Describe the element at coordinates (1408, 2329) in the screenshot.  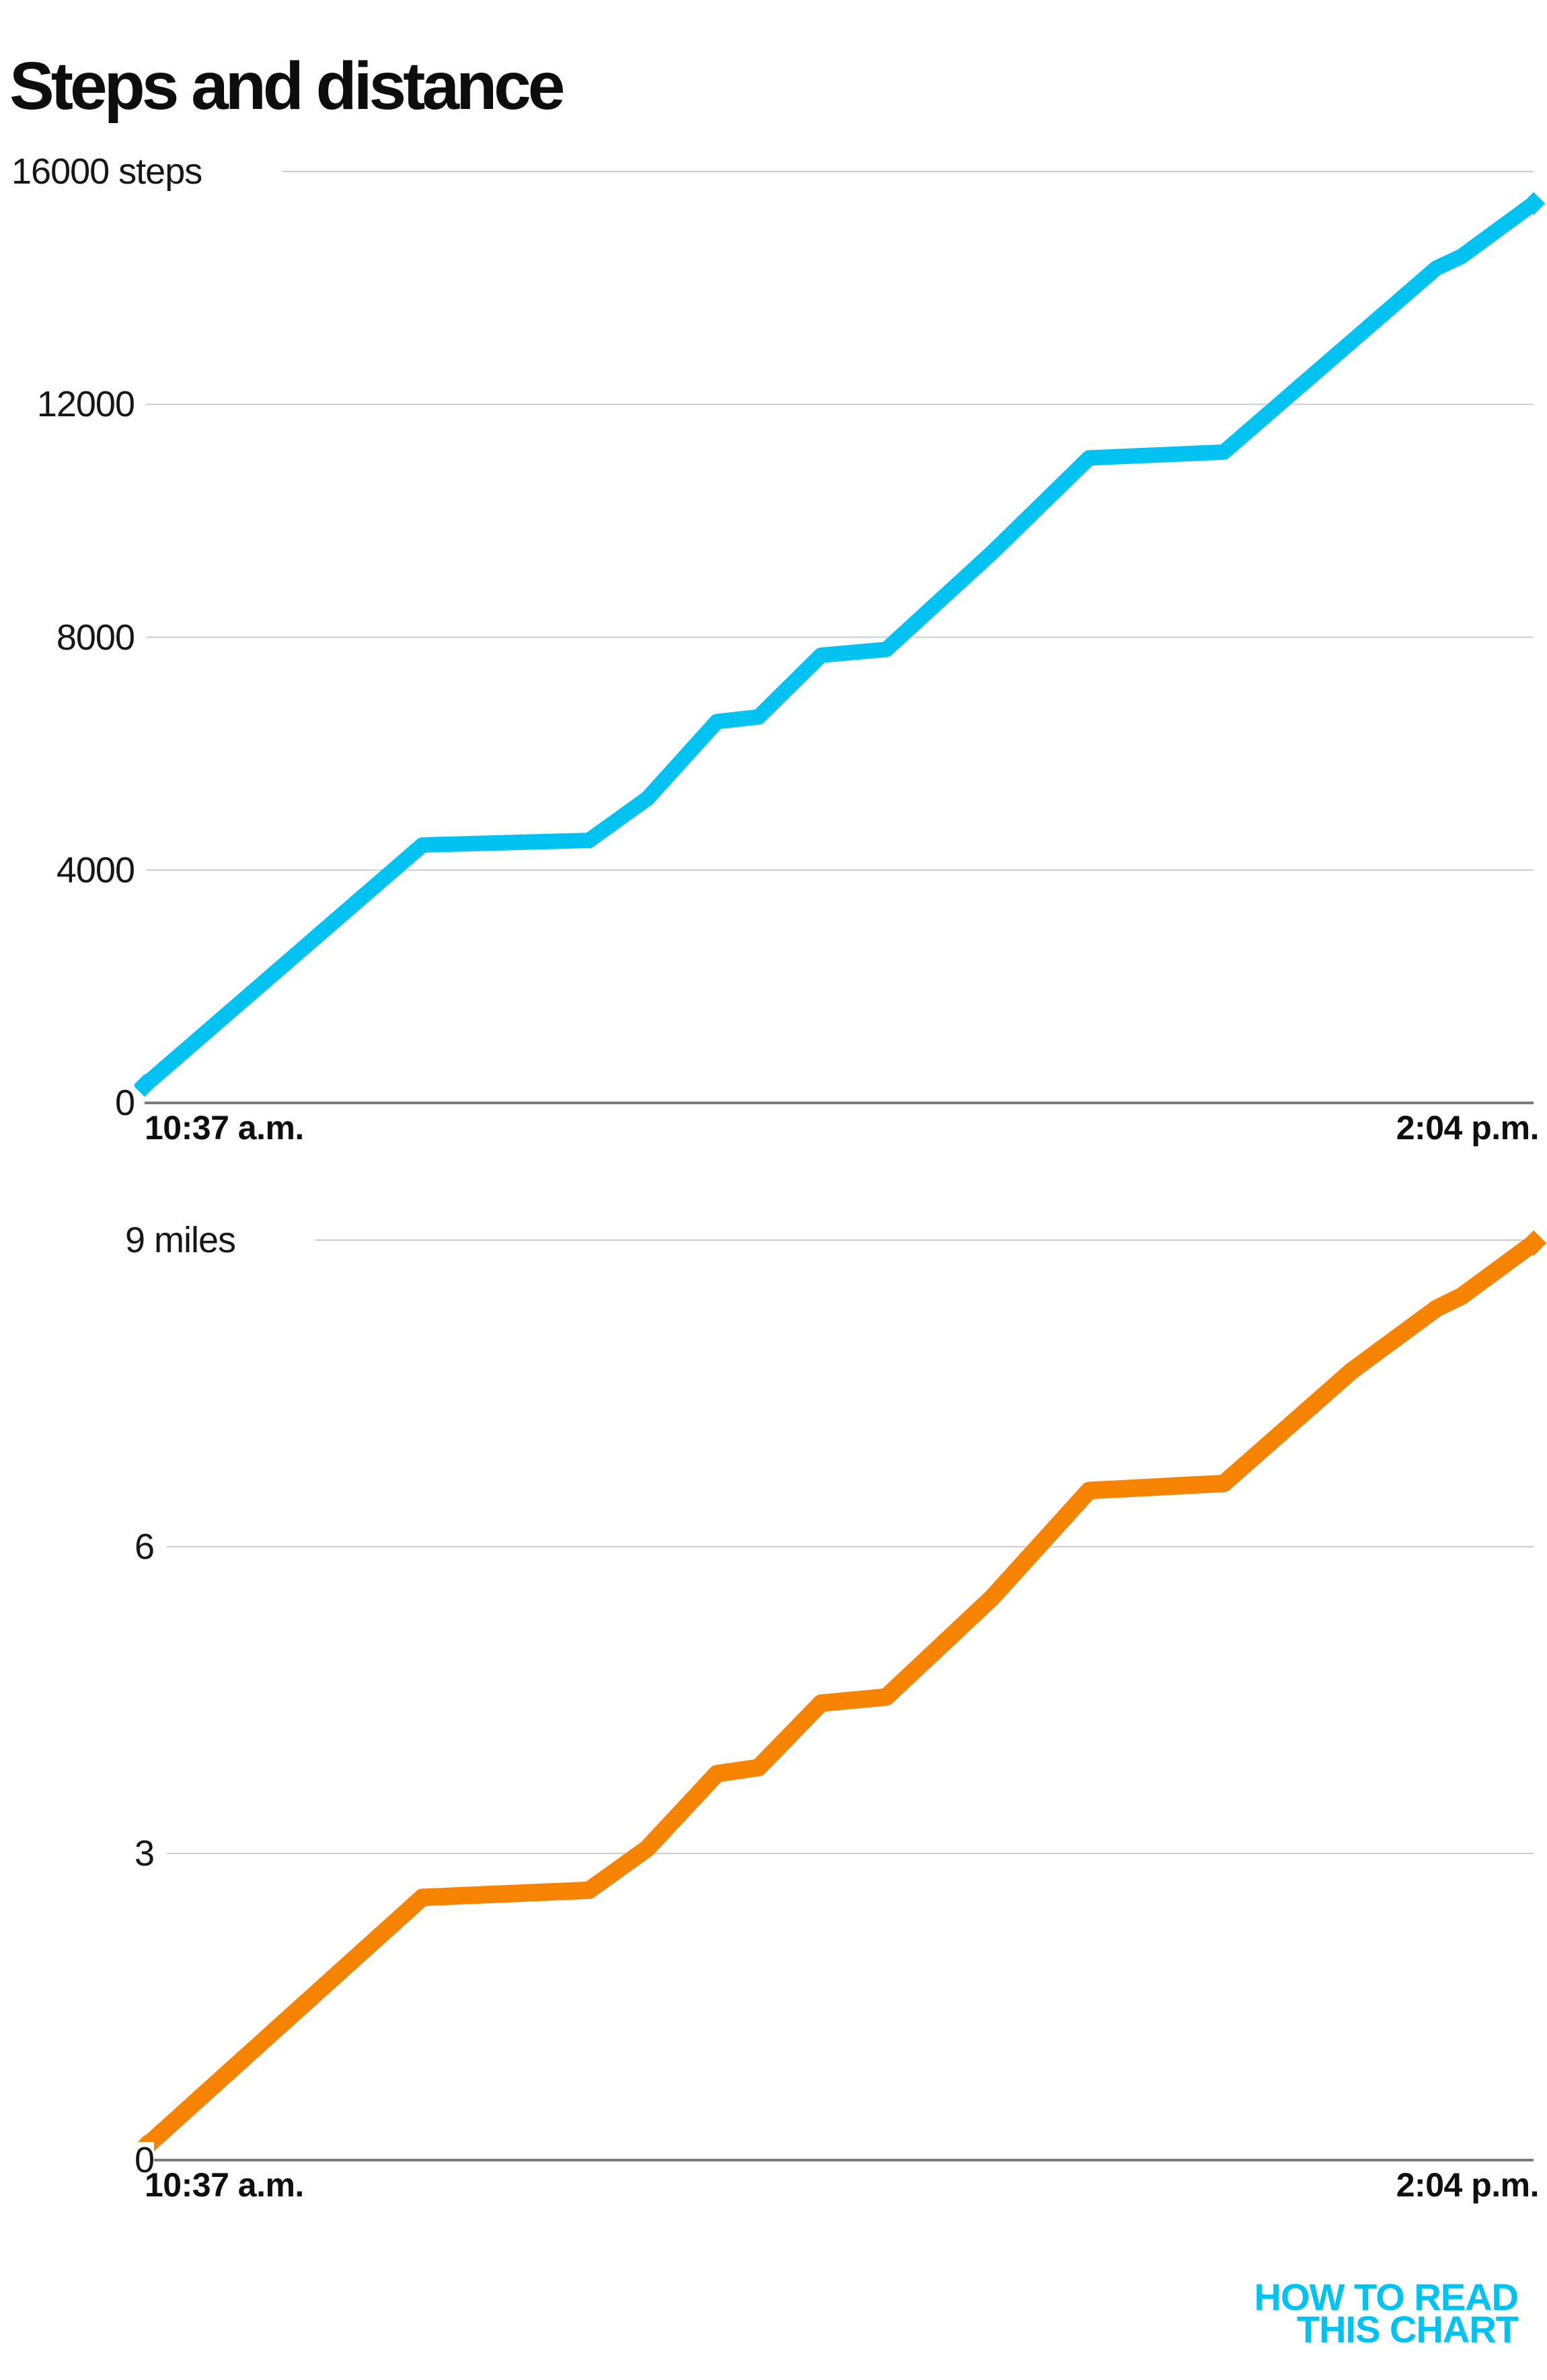
I see `logo-line-2: THIS CHART` at that location.